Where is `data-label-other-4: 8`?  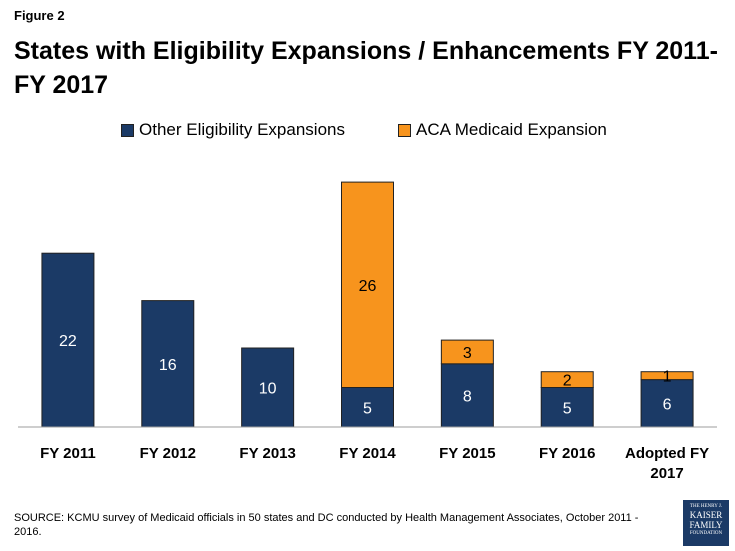 data-label-other-4: 8 is located at coordinates (467, 396).